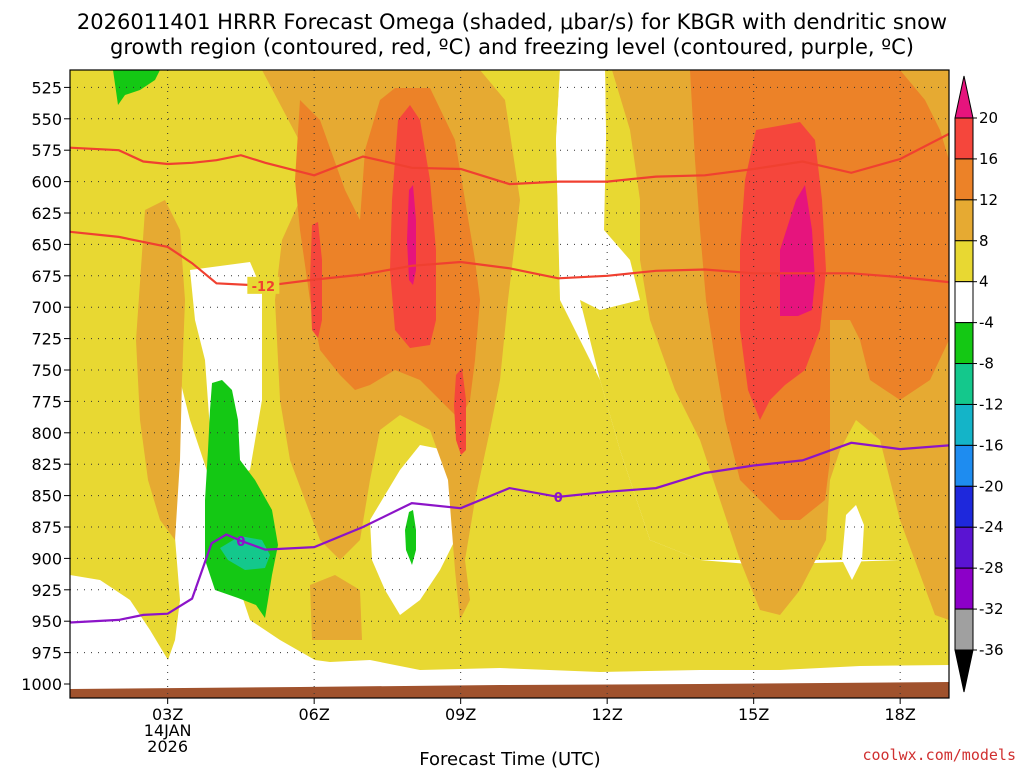 The height and width of the screenshot is (768, 1024). Describe the element at coordinates (991, 568) in the screenshot. I see `colorbar-tick-label: -28` at that location.